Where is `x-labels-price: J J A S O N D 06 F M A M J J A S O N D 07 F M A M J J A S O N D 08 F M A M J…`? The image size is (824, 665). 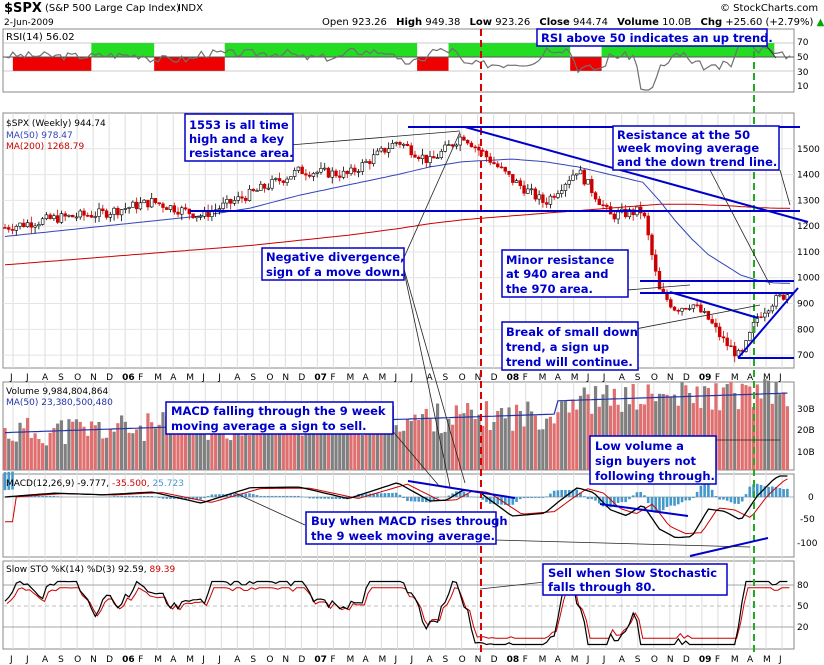
x-labels-price: J J A S O N D 06 F M A M J J A S O N D 07 F M A M J J A S O N D 08 F M A M J… is located at coordinates (395, 378).